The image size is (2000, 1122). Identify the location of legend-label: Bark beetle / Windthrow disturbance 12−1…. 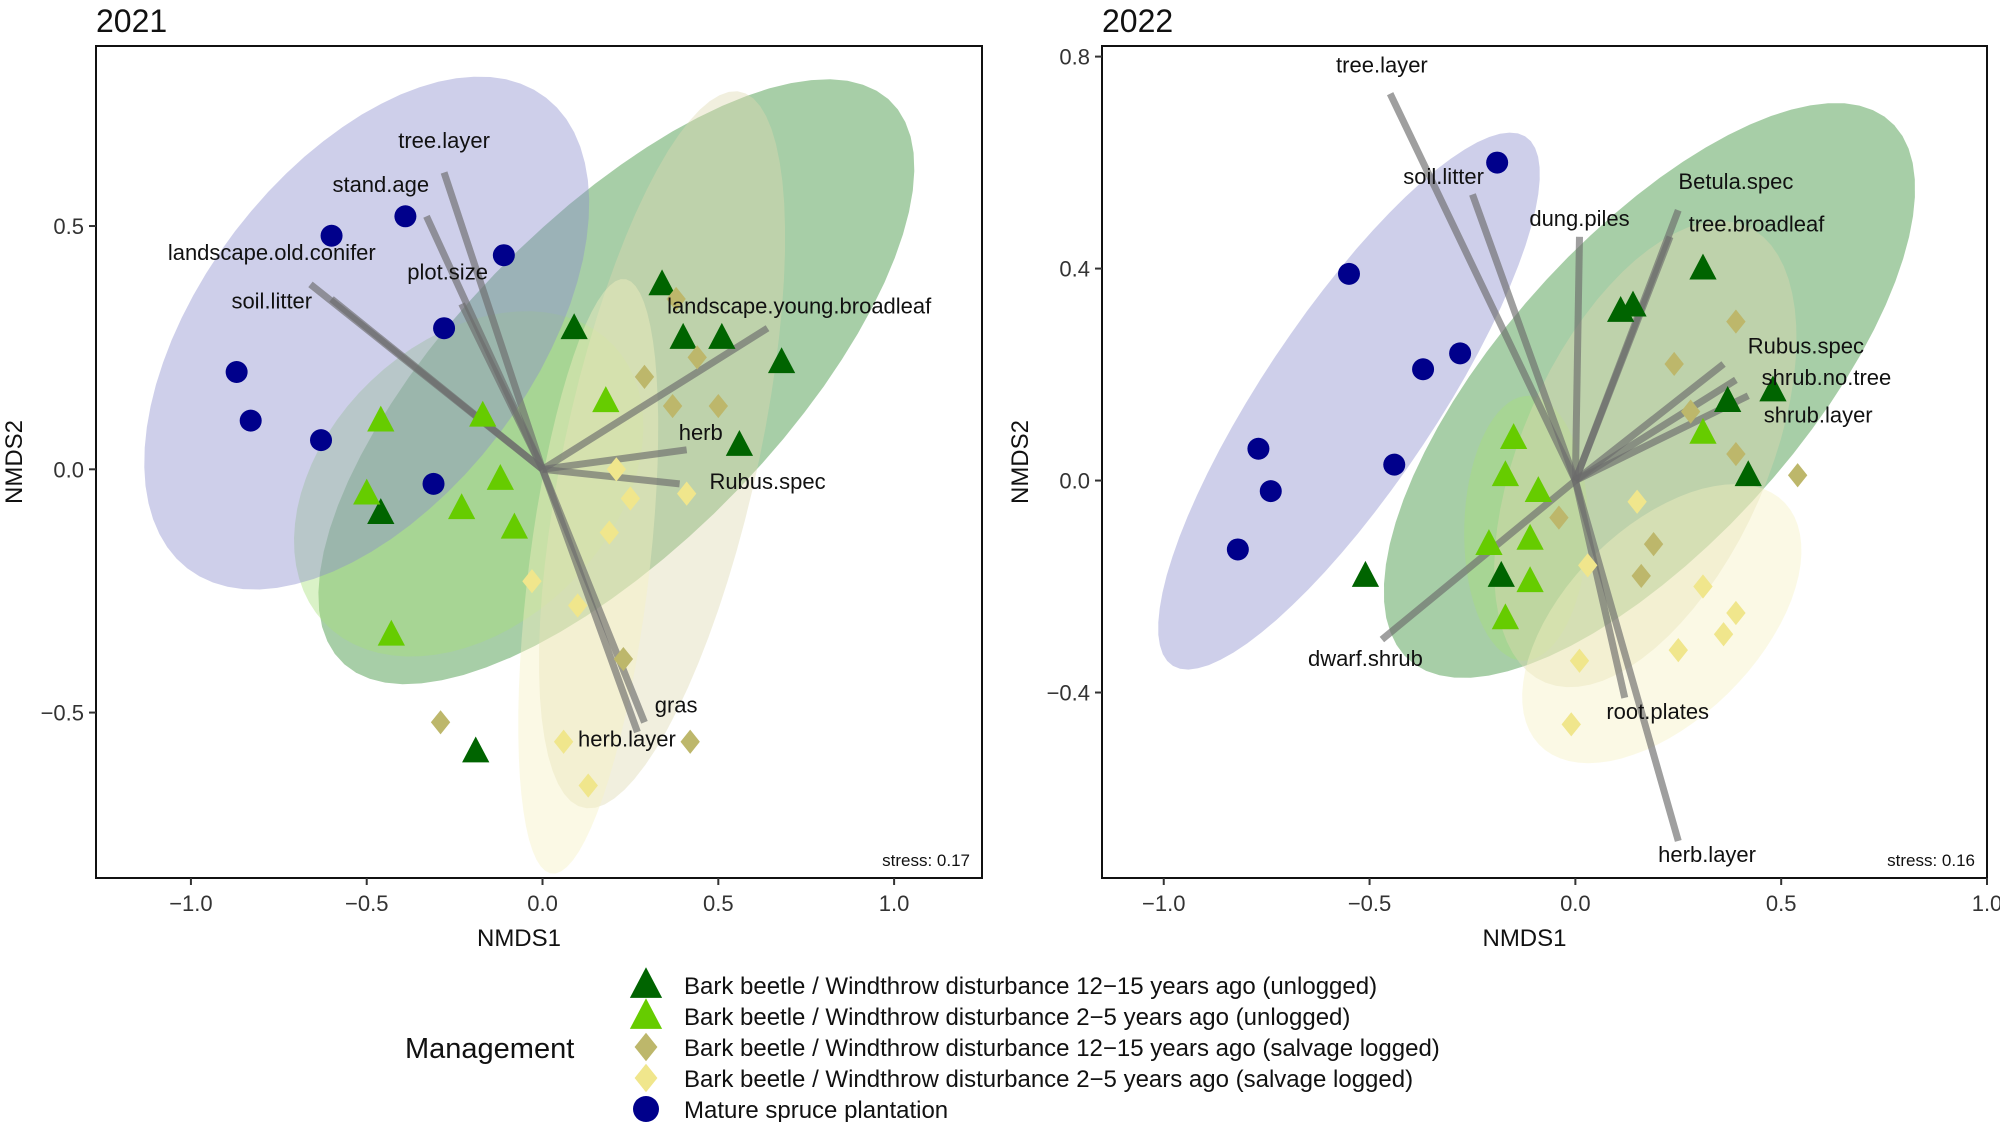
(1062, 1048).